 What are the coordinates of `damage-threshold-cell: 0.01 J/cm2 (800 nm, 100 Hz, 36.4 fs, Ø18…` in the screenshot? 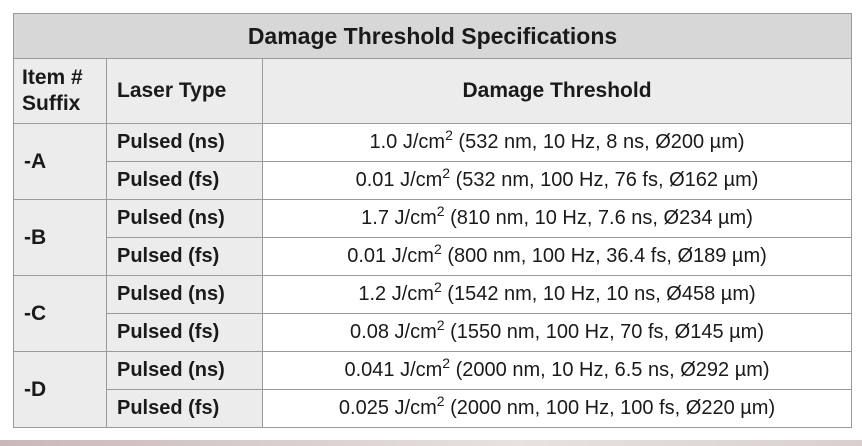 It's located at (557, 256).